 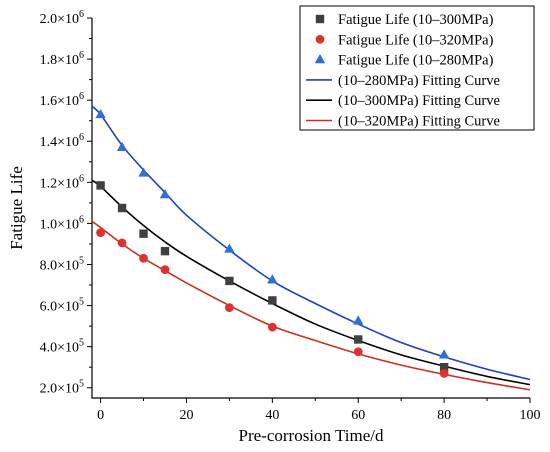 I want to click on y-tick-label: 2.0×10⁵, so click(x=62, y=388).